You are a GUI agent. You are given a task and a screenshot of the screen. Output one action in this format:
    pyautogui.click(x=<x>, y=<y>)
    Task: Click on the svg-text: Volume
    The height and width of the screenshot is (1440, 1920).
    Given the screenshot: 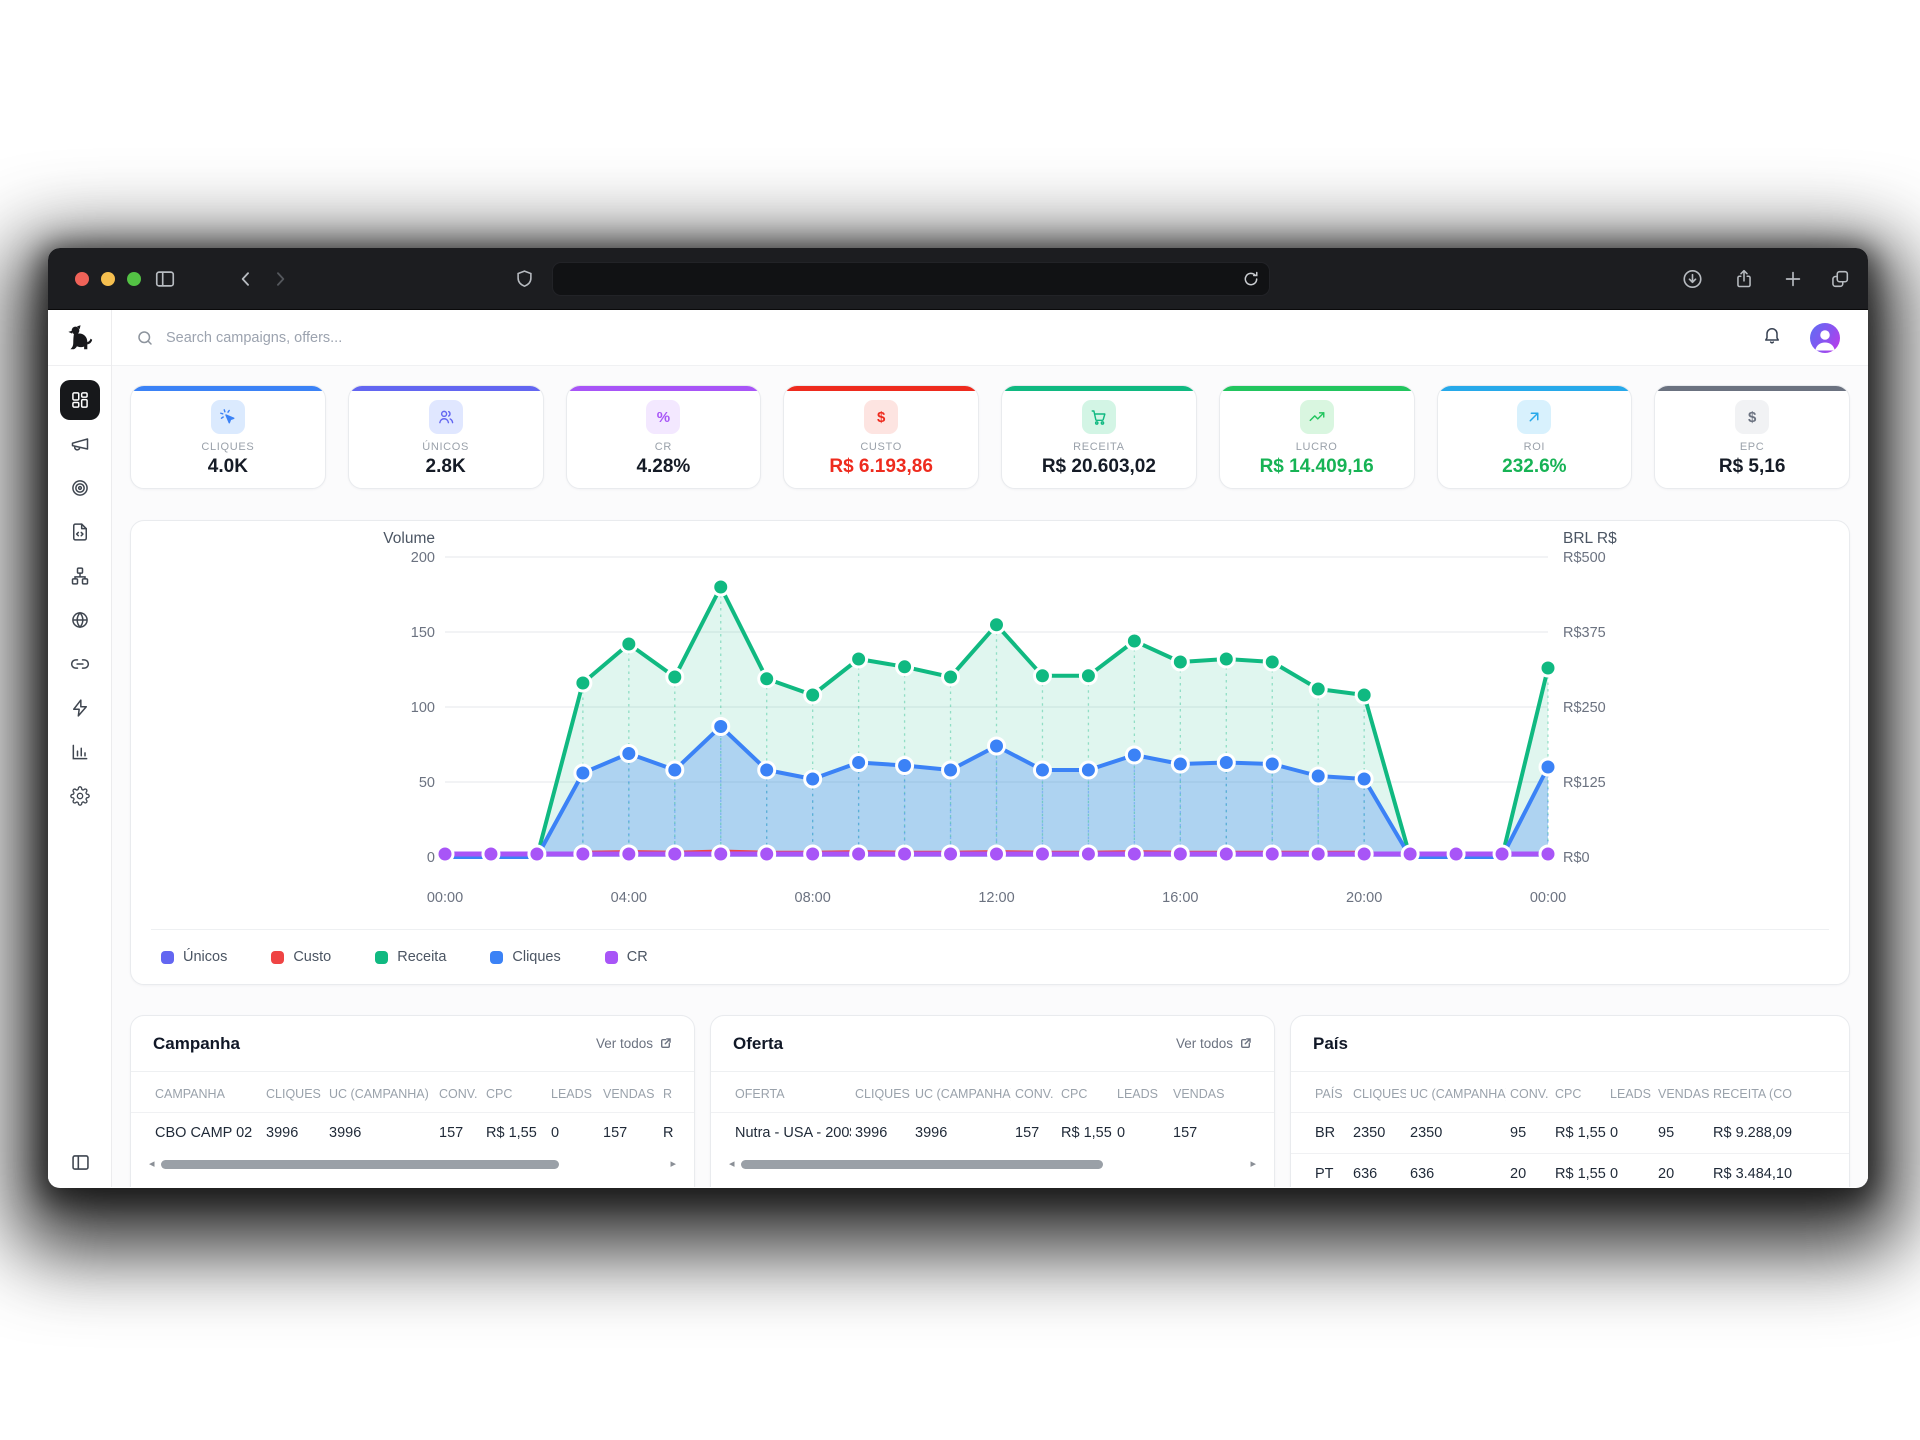 What is the action you would take?
    pyautogui.click(x=409, y=538)
    